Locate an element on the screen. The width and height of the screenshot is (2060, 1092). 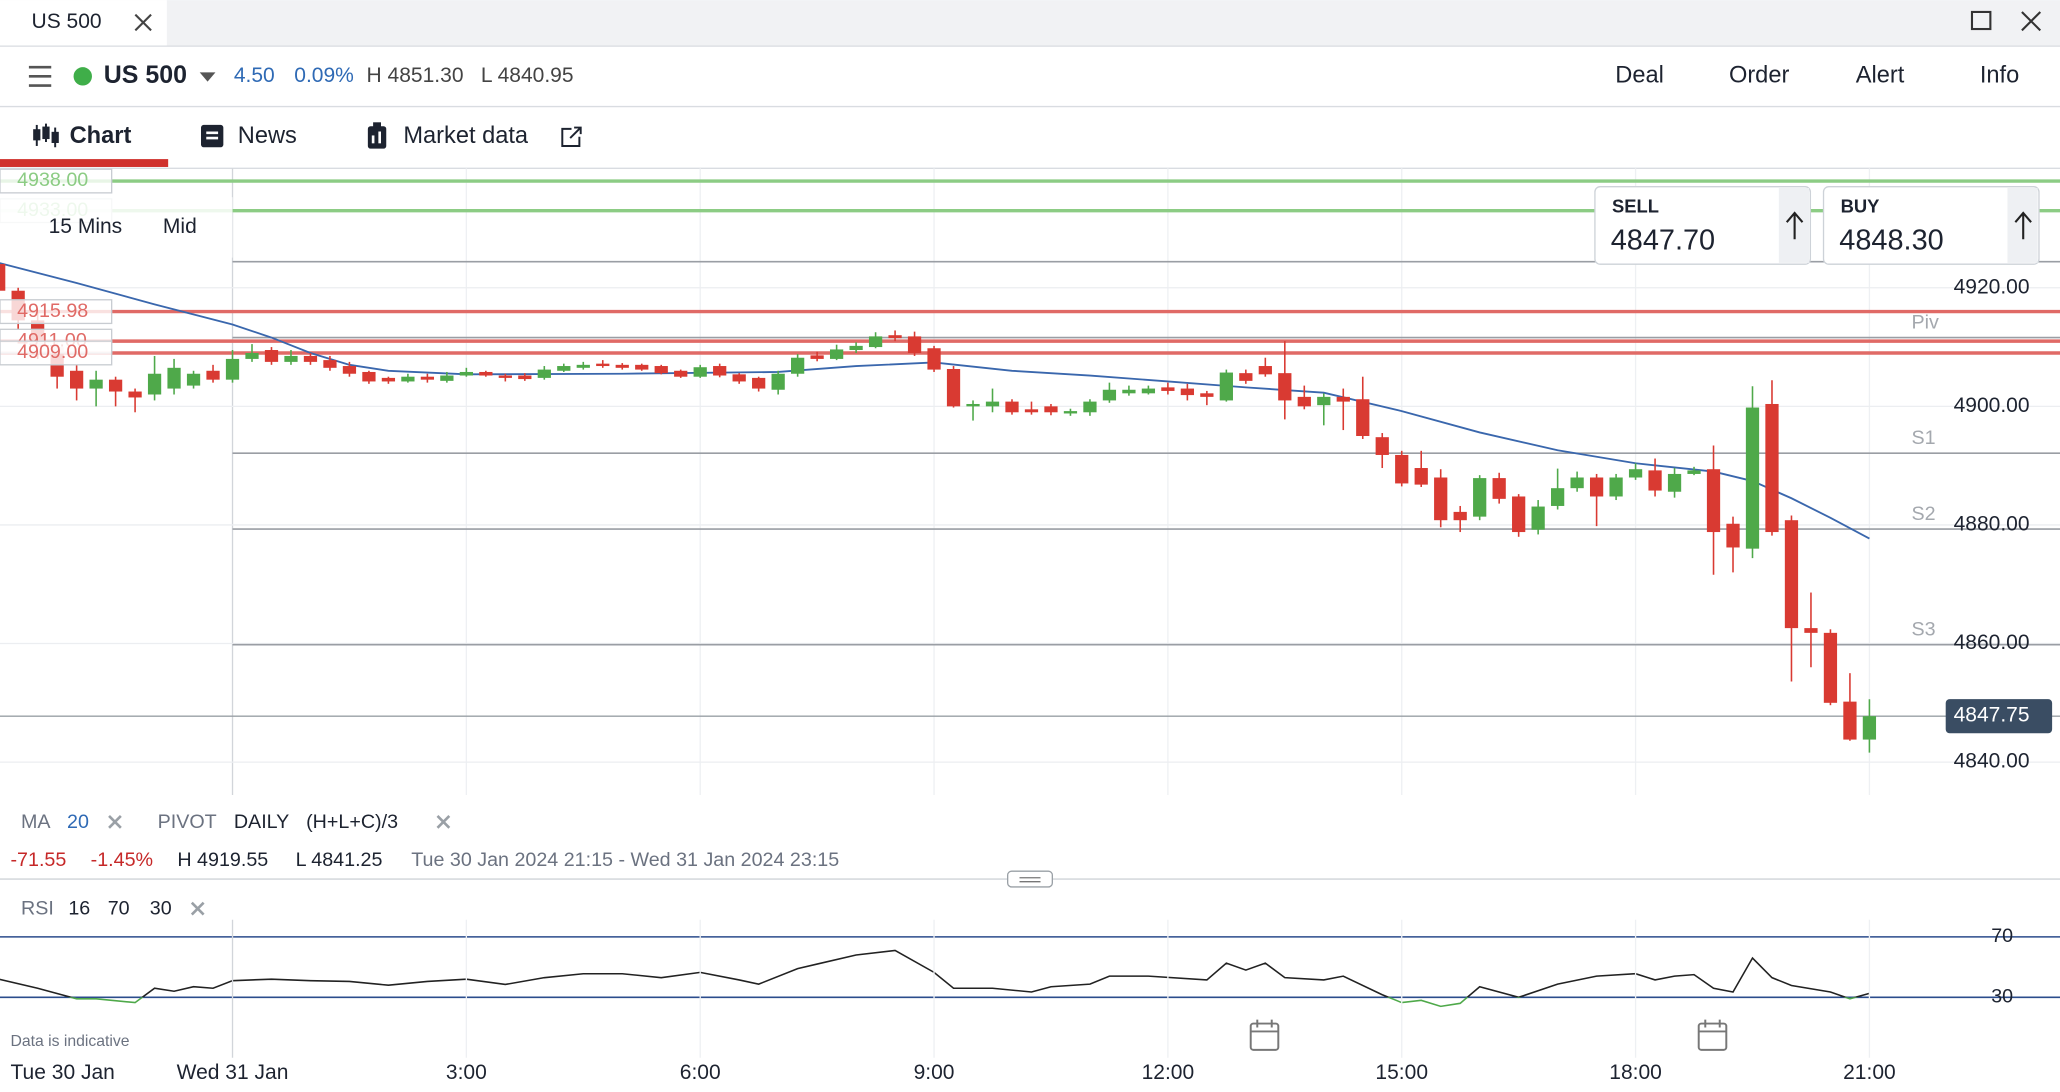
x-tick-label: 9:00 is located at coordinates (934, 1072).